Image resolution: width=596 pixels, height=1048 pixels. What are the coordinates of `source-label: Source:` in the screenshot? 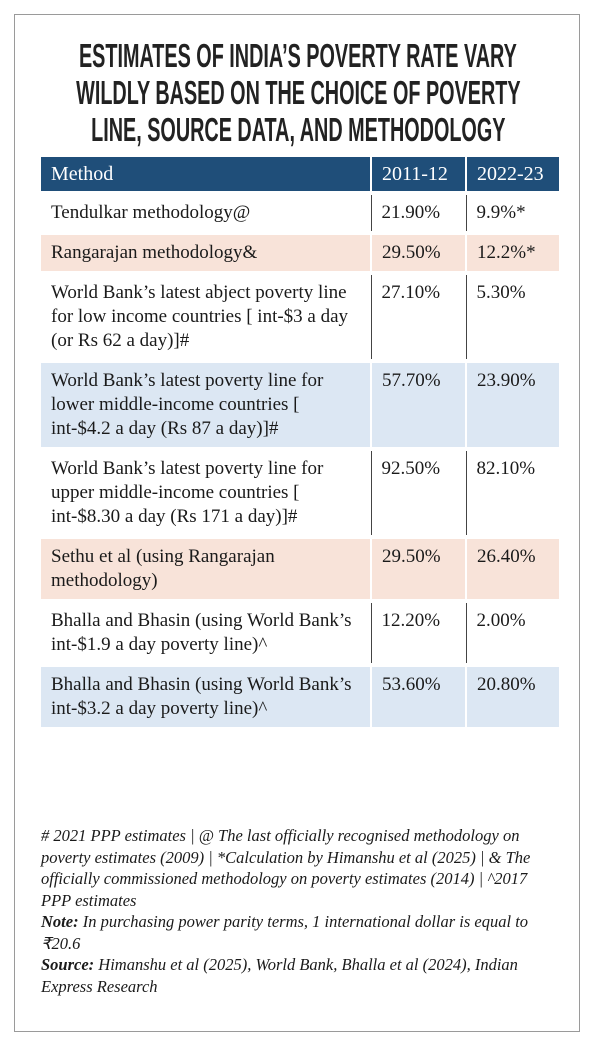 It's located at (68, 964).